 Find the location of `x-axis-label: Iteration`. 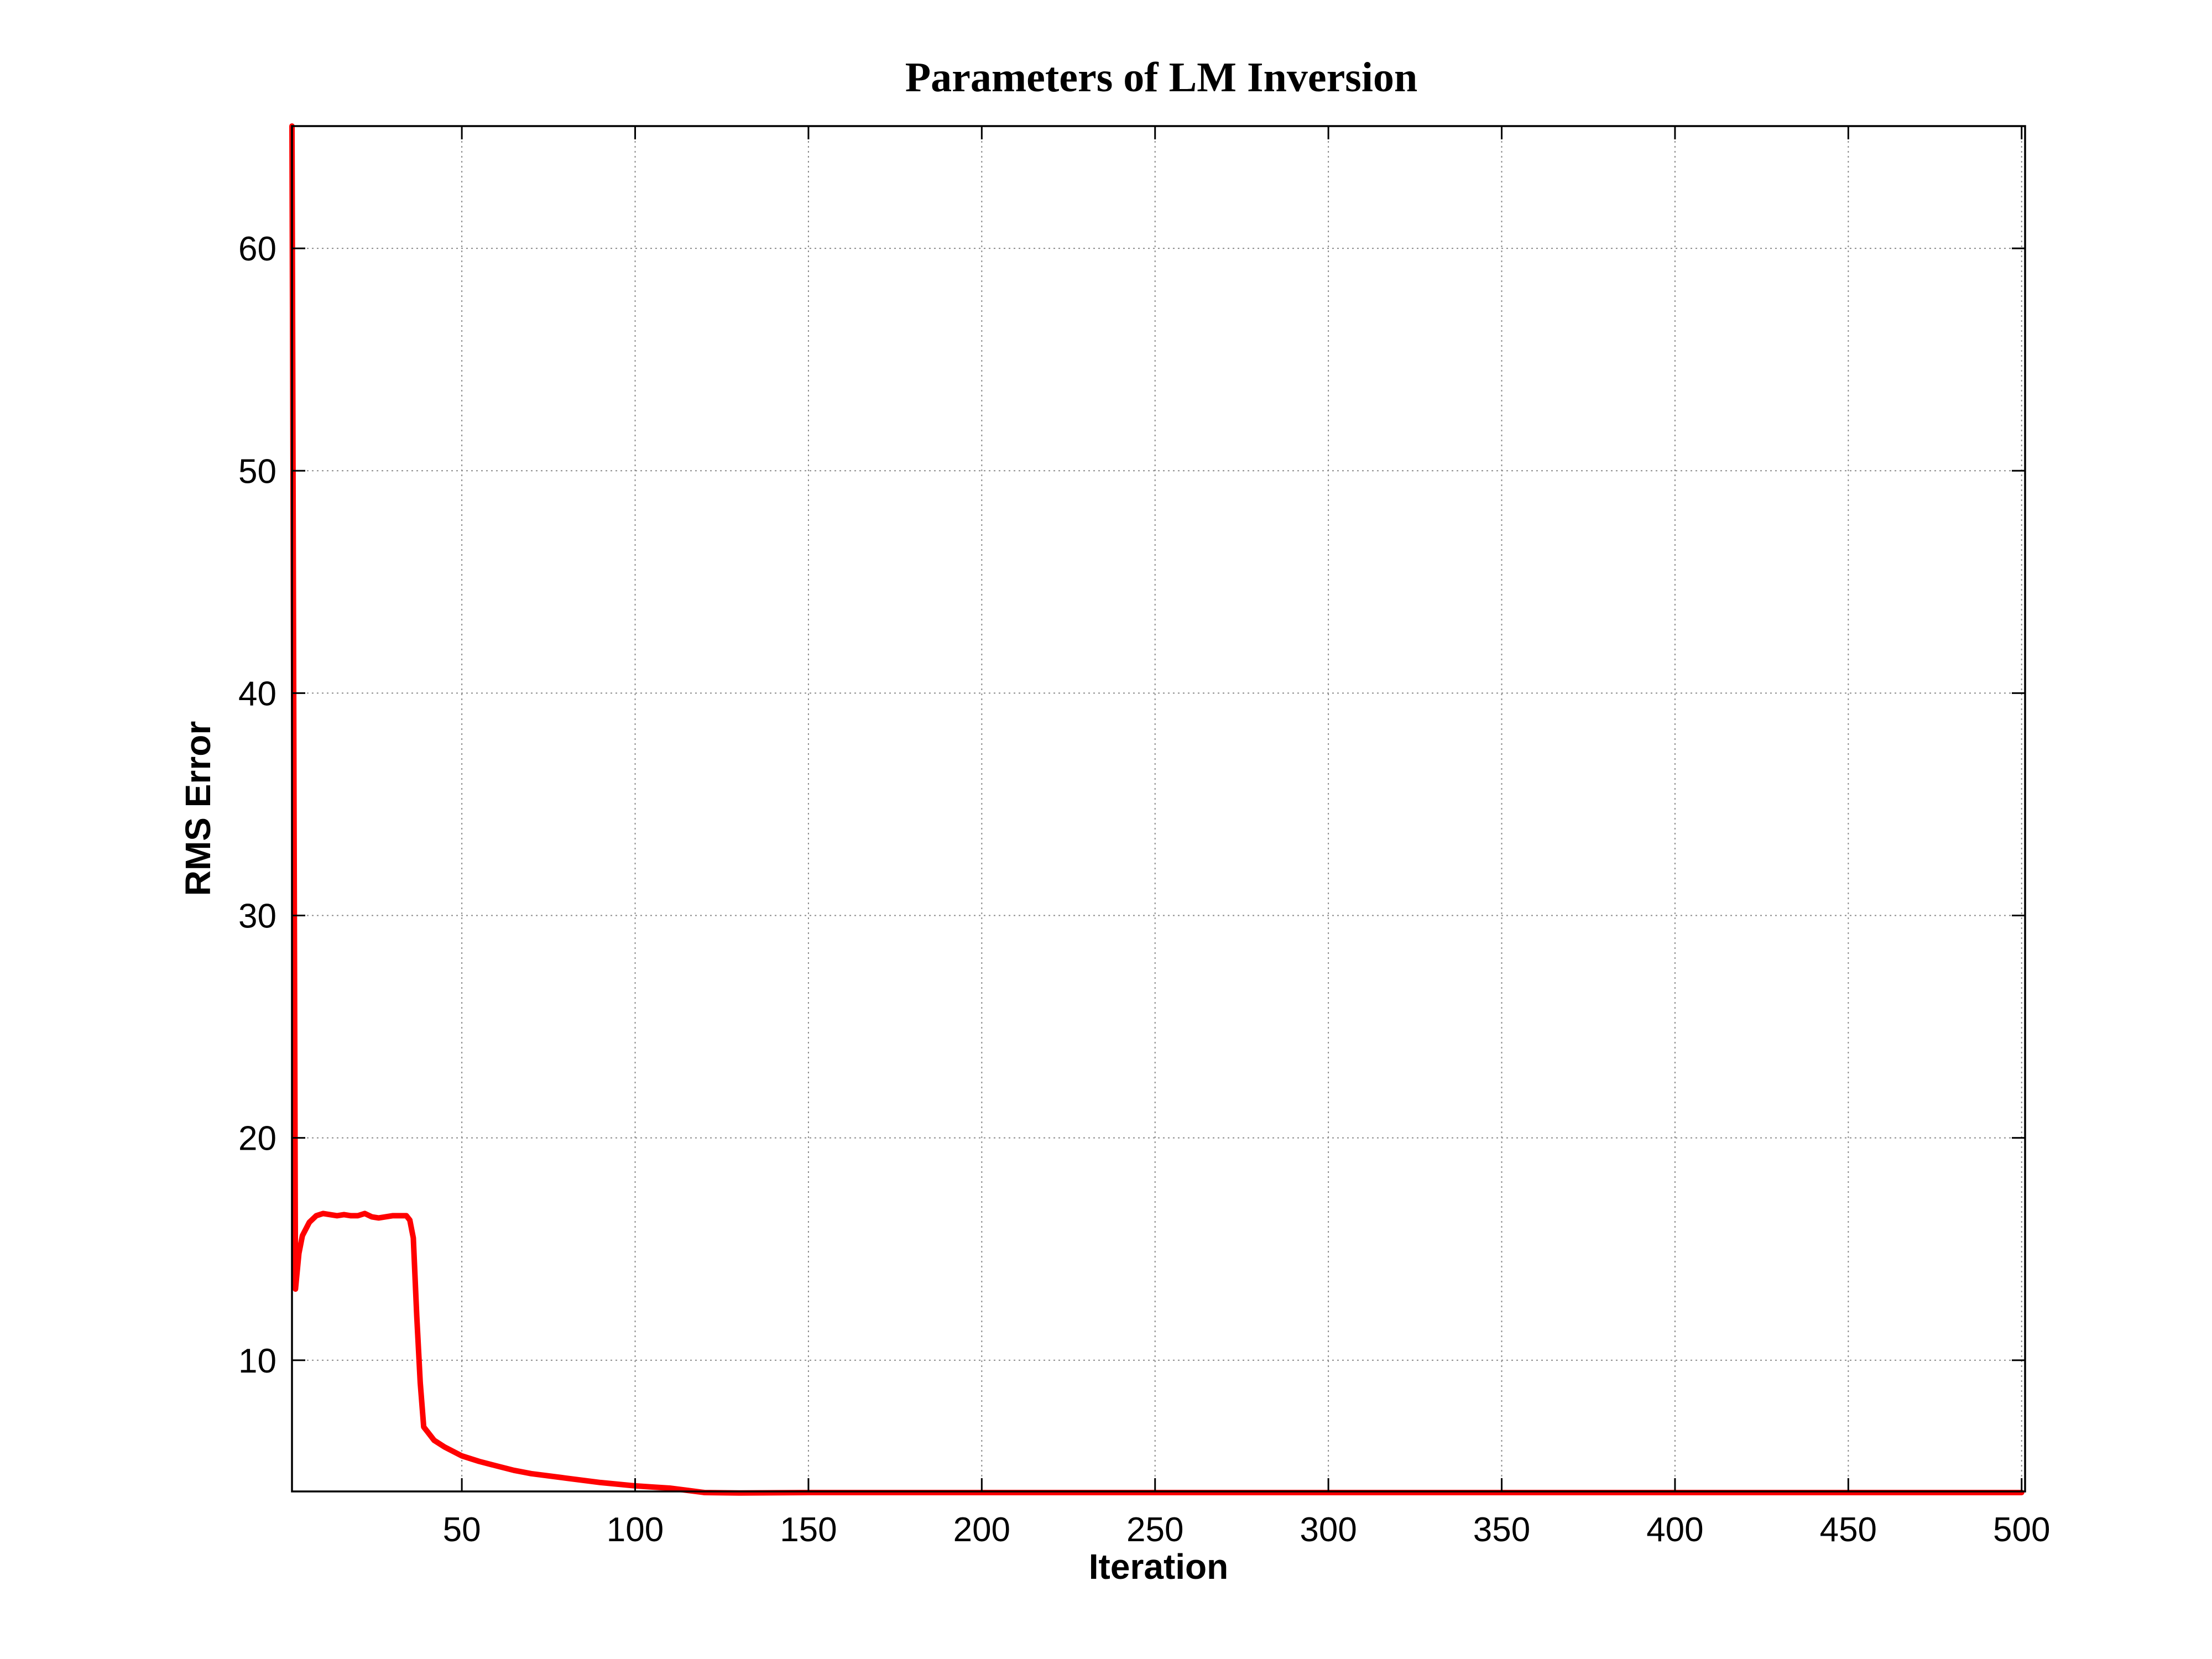

x-axis-label: Iteration is located at coordinates (1159, 1567).